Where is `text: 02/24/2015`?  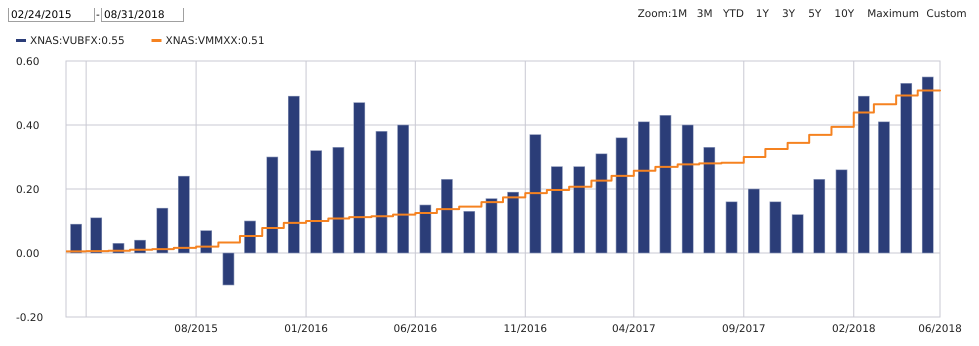
text: 02/24/2015 is located at coordinates (41, 15).